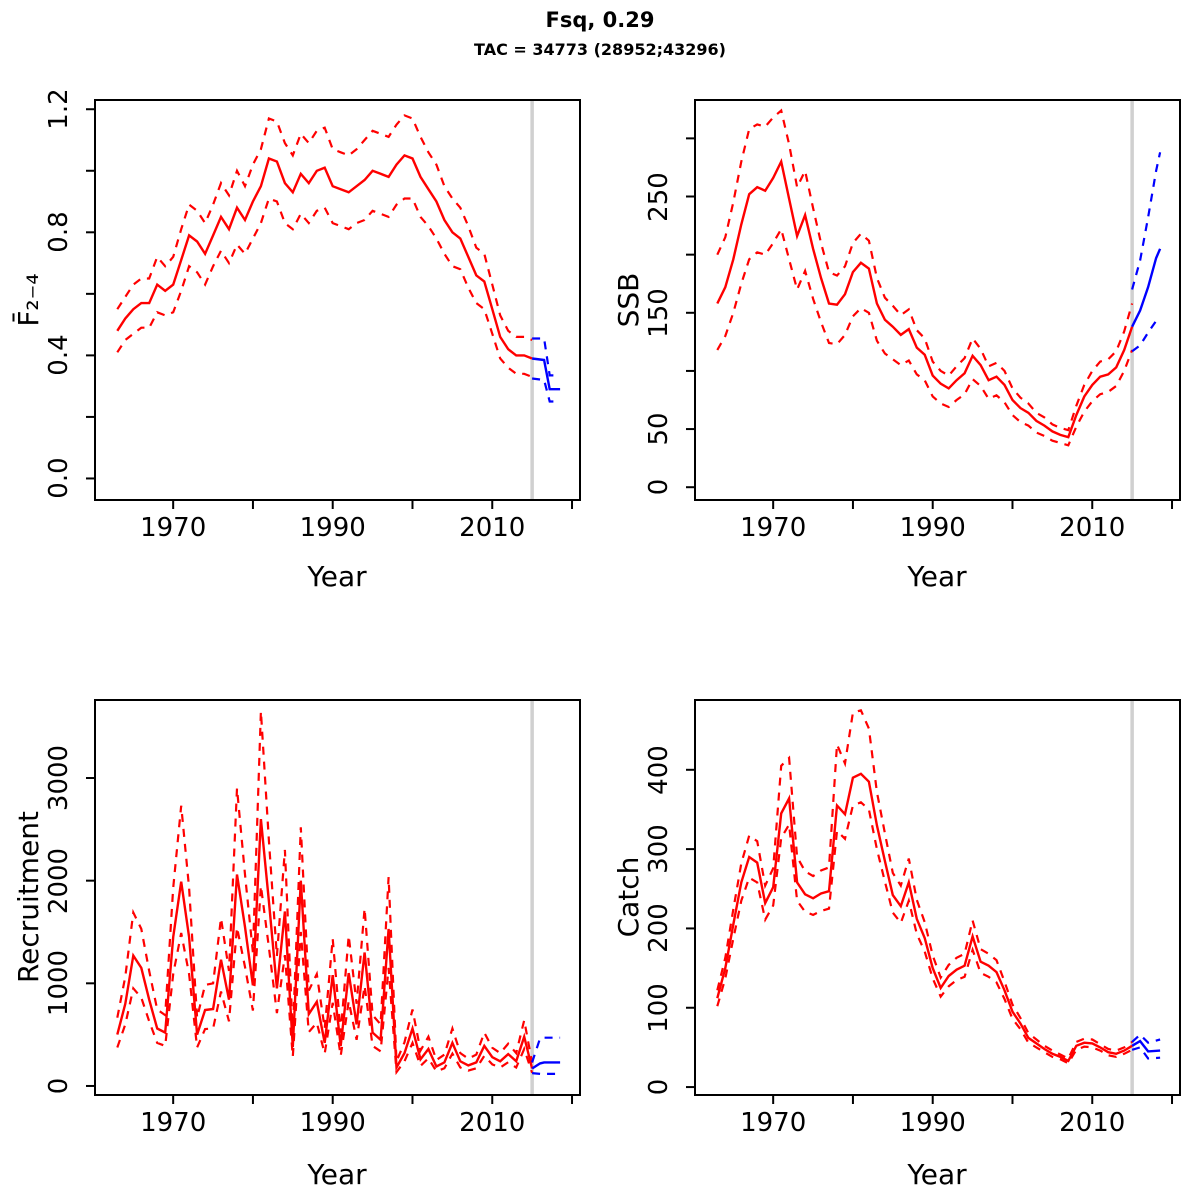  I want to click on ssb-forecast-median-line, so click(1146, 288).